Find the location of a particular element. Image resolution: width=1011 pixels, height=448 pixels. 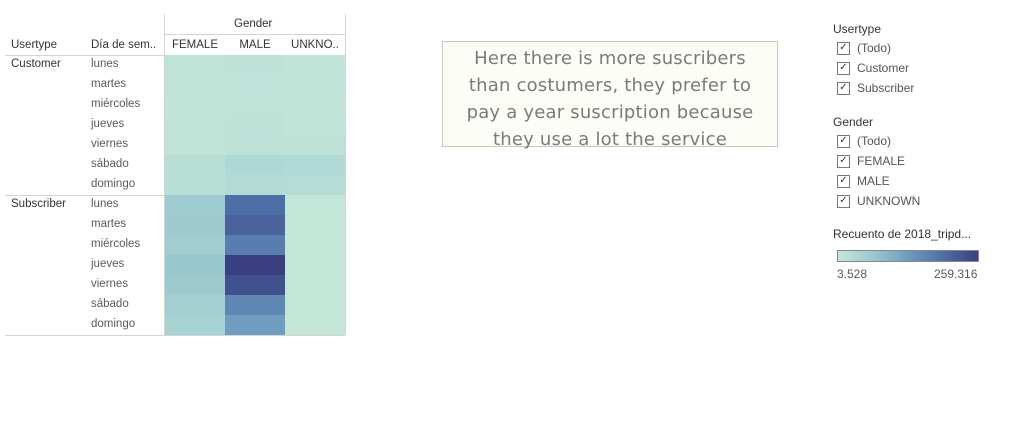

usertype-filter-option: ✓ (Todo) is located at coordinates (864, 48).